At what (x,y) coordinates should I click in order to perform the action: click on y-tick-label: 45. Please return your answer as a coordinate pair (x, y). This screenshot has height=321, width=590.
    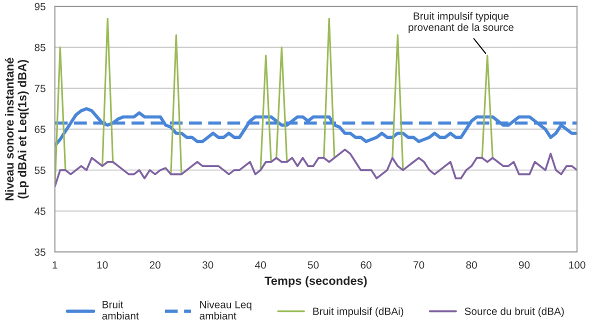
    Looking at the image, I should click on (40, 211).